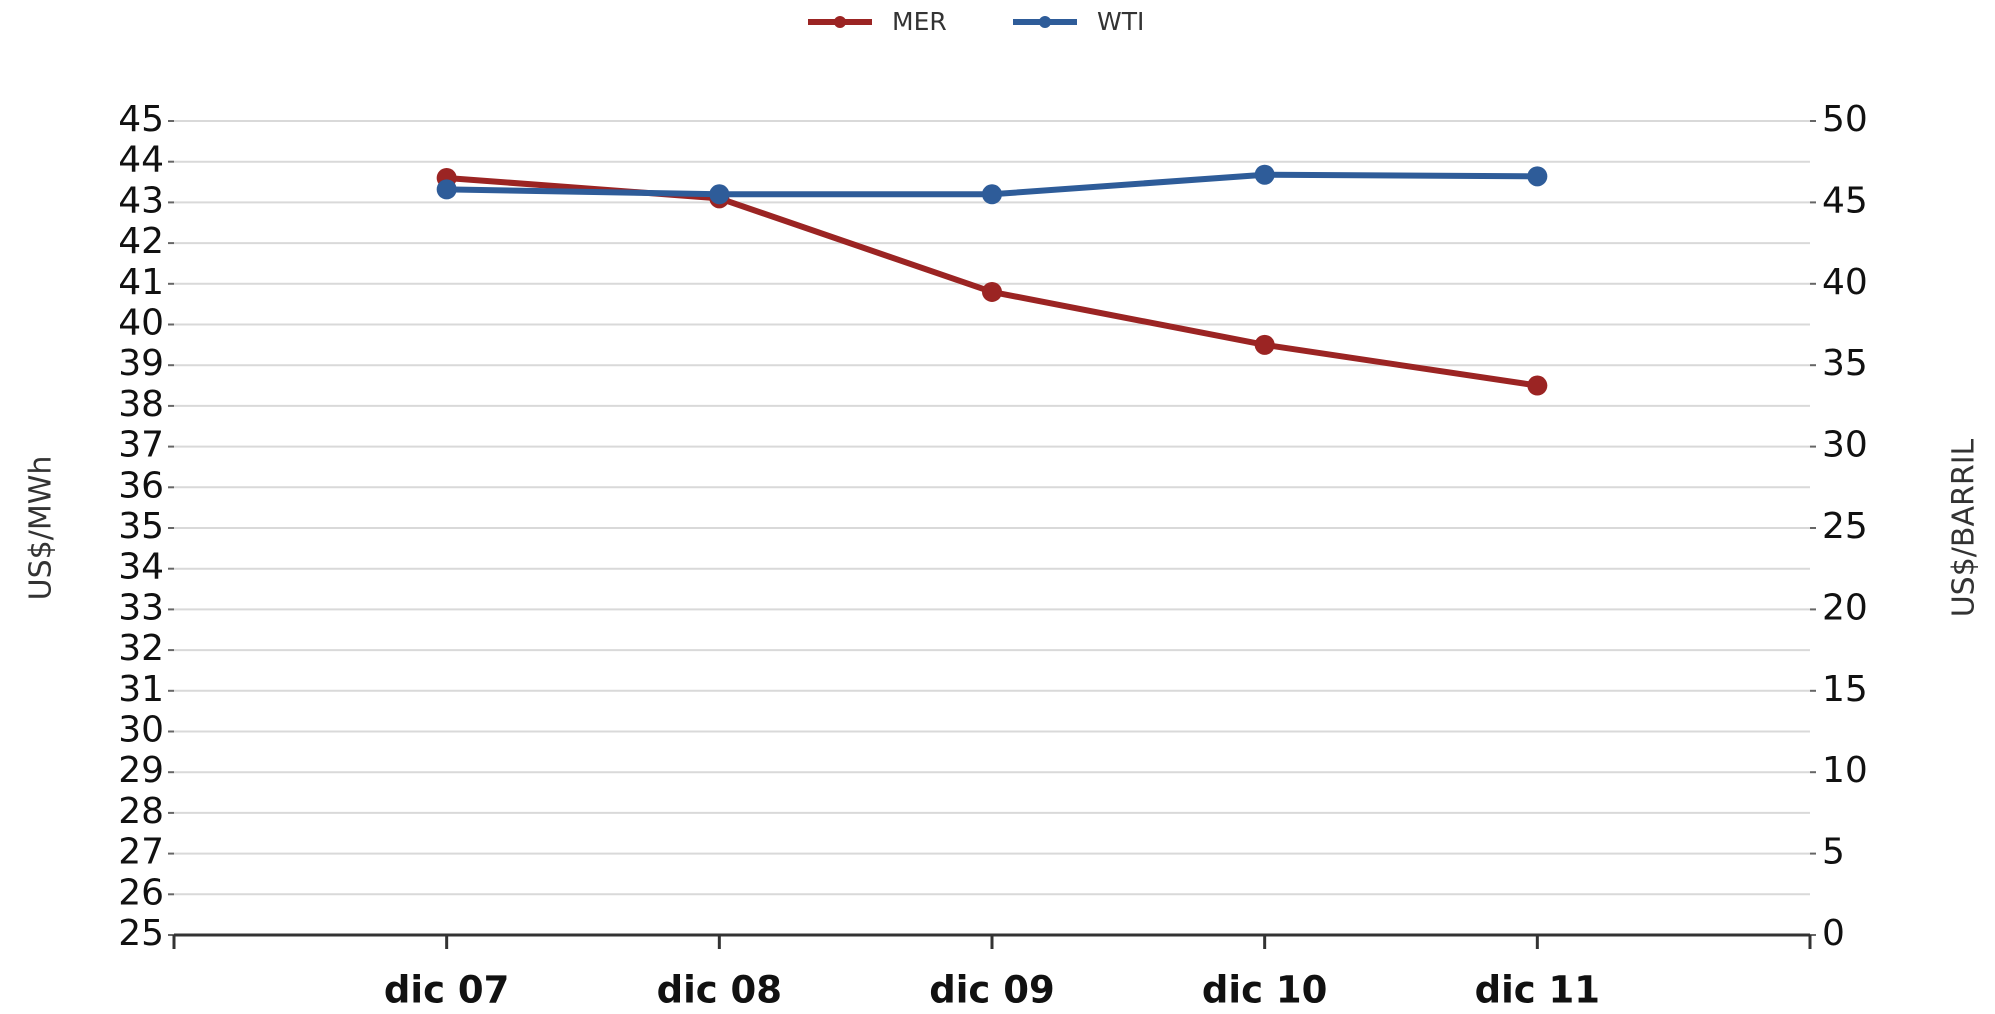 Image resolution: width=1995 pixels, height=1014 pixels. Describe the element at coordinates (141, 689) in the screenshot. I see `y-tick-label: 31` at that location.